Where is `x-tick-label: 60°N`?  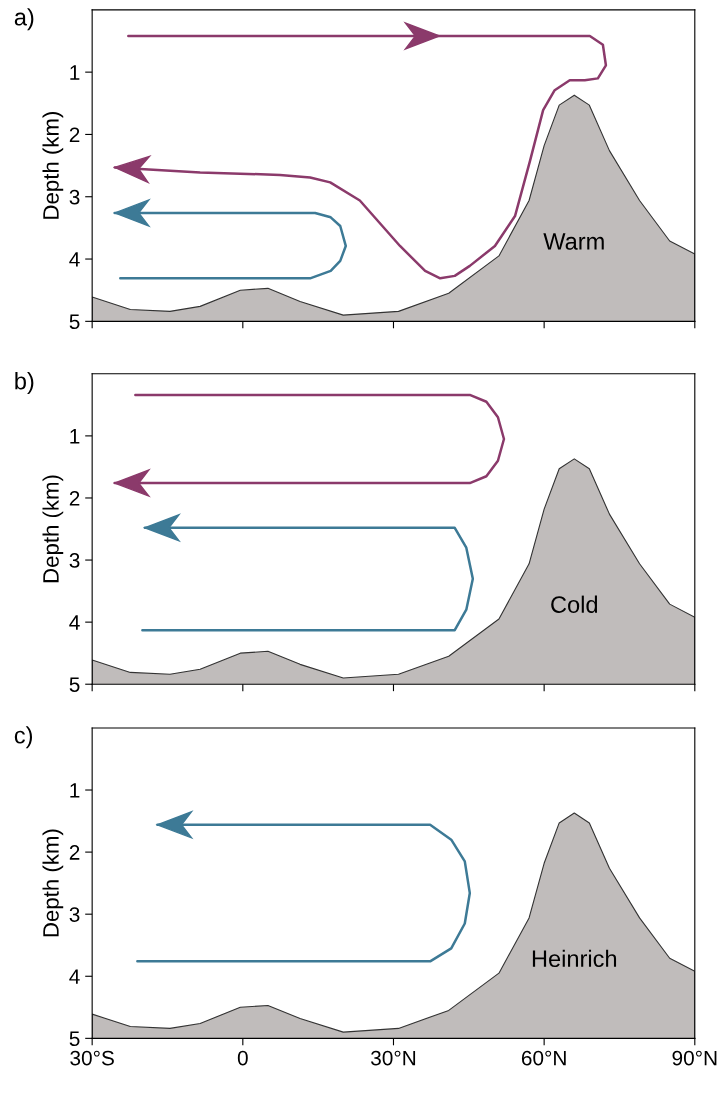
x-tick-label: 60°N is located at coordinates (543, 1058).